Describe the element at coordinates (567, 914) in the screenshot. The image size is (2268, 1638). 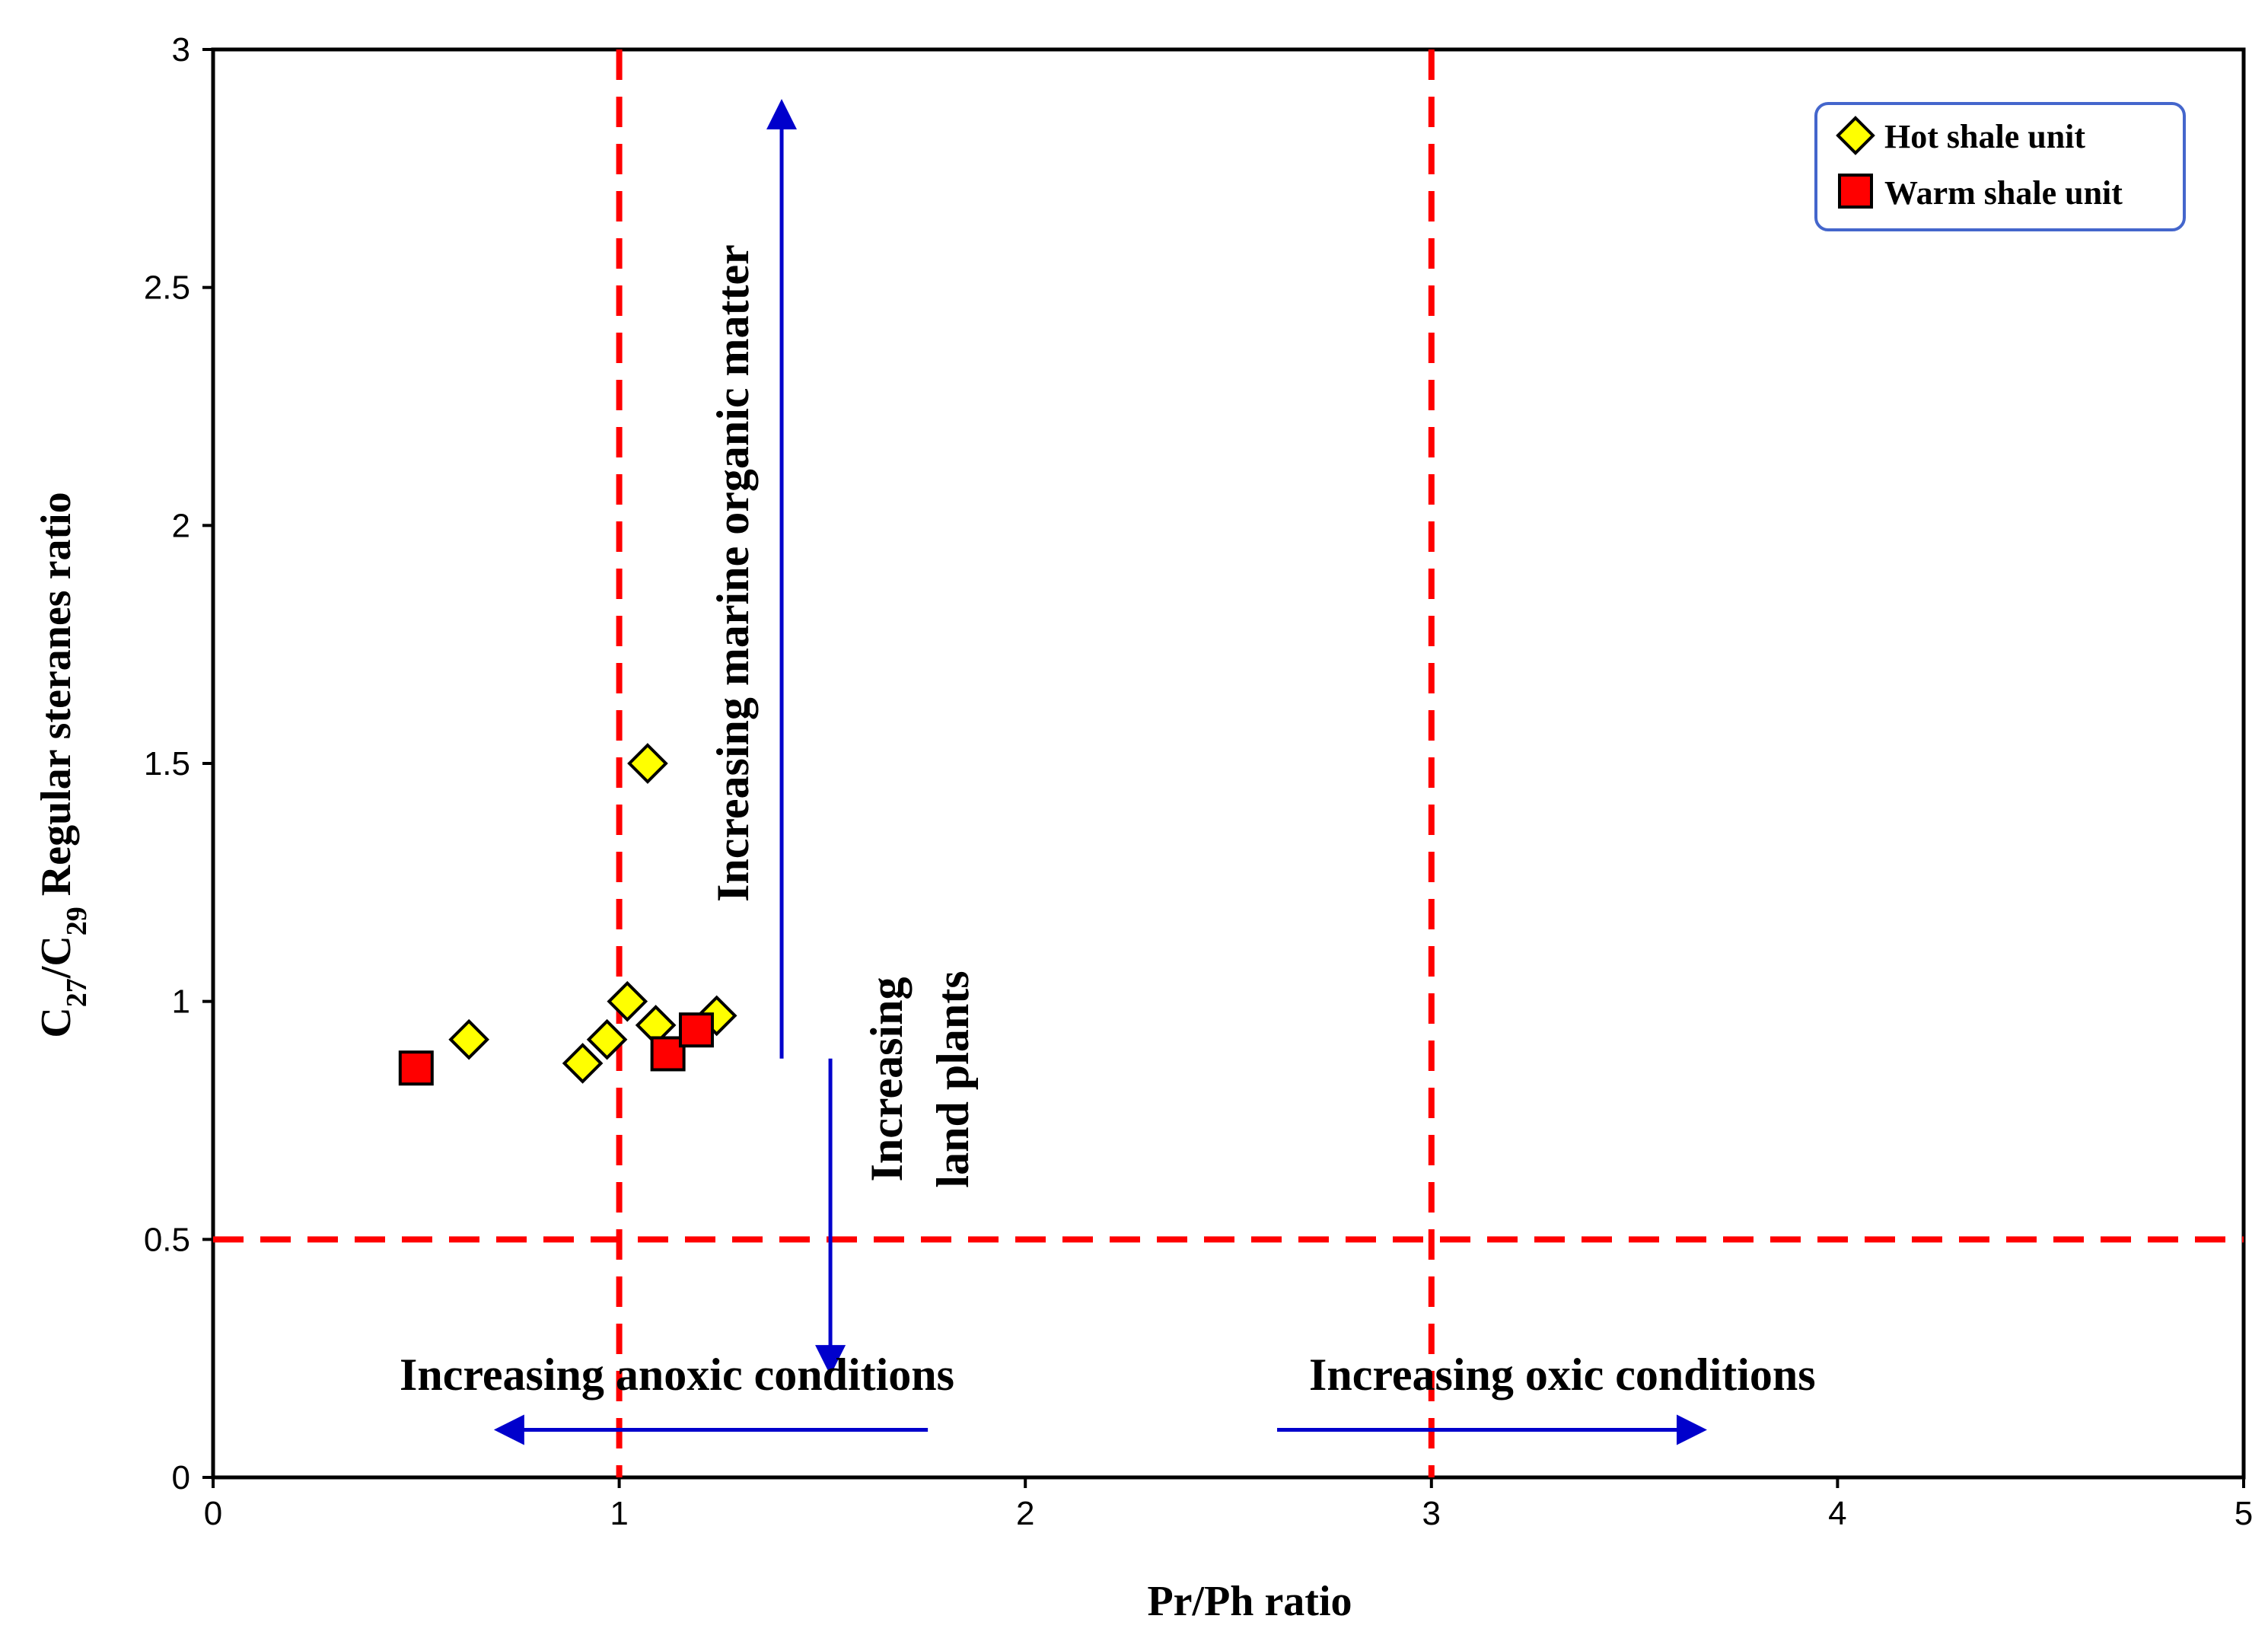
I see `data-points` at that location.